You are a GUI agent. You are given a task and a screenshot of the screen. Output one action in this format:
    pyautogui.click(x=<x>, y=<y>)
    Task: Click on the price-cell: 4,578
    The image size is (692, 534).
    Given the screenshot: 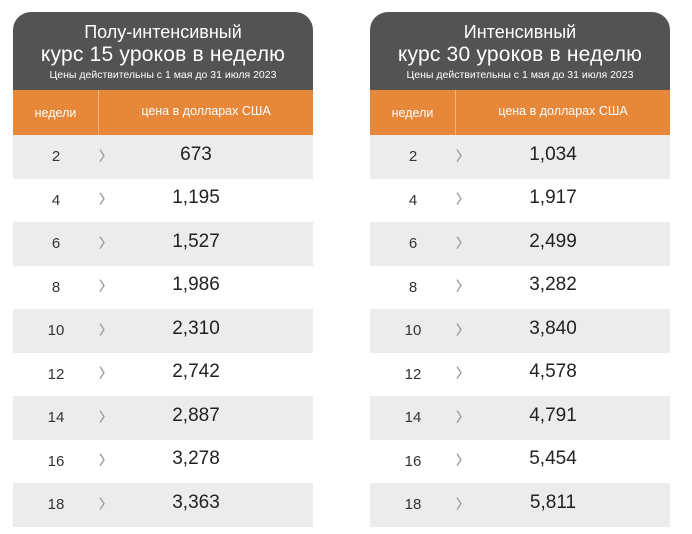 What is the action you would take?
    pyautogui.click(x=553, y=372)
    